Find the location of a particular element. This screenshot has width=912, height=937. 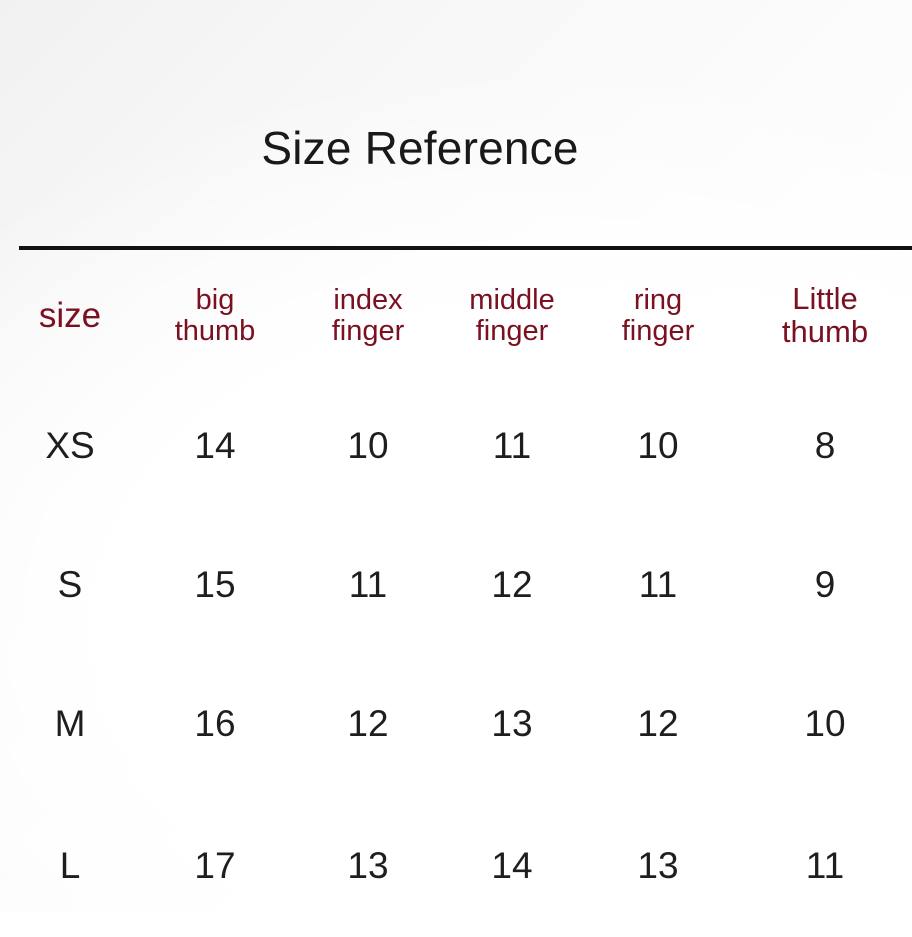

column-header-index-finger: index finger is located at coordinates (368, 315).